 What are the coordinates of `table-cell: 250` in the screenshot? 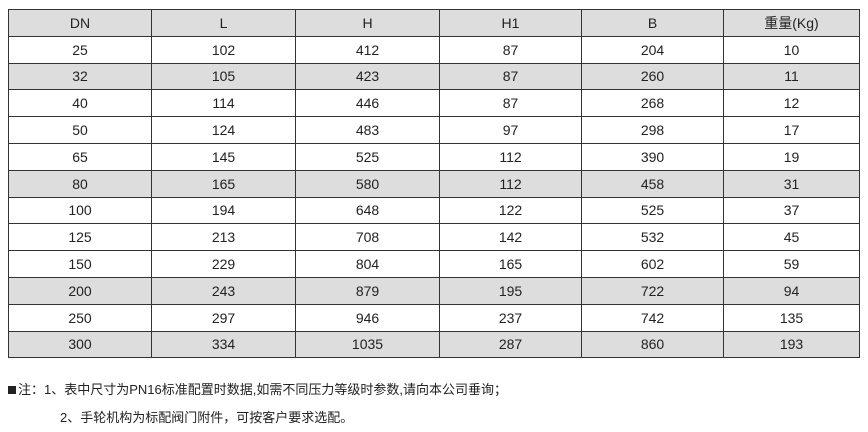 It's located at (80, 317).